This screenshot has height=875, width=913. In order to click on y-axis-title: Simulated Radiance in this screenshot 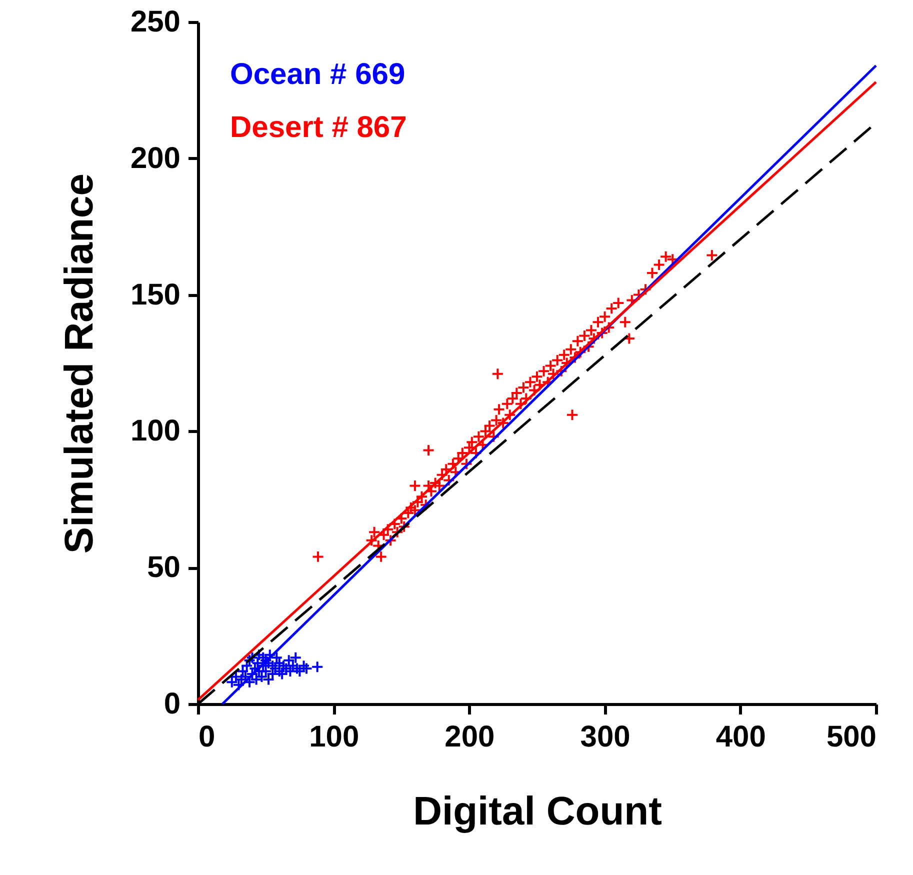, I will do `click(79, 363)`.